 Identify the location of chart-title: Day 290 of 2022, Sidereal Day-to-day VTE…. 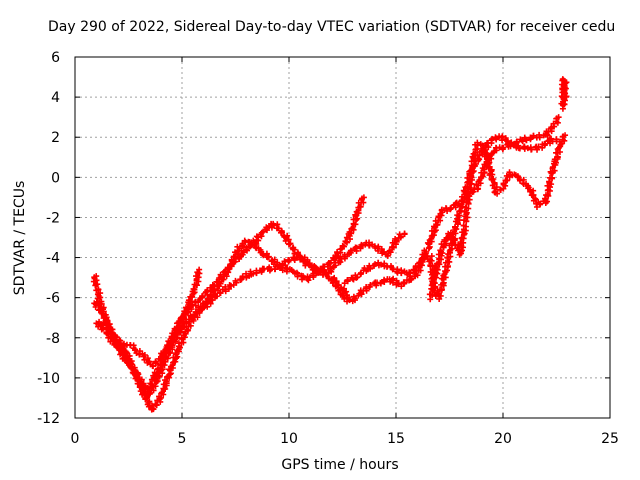
(332, 27).